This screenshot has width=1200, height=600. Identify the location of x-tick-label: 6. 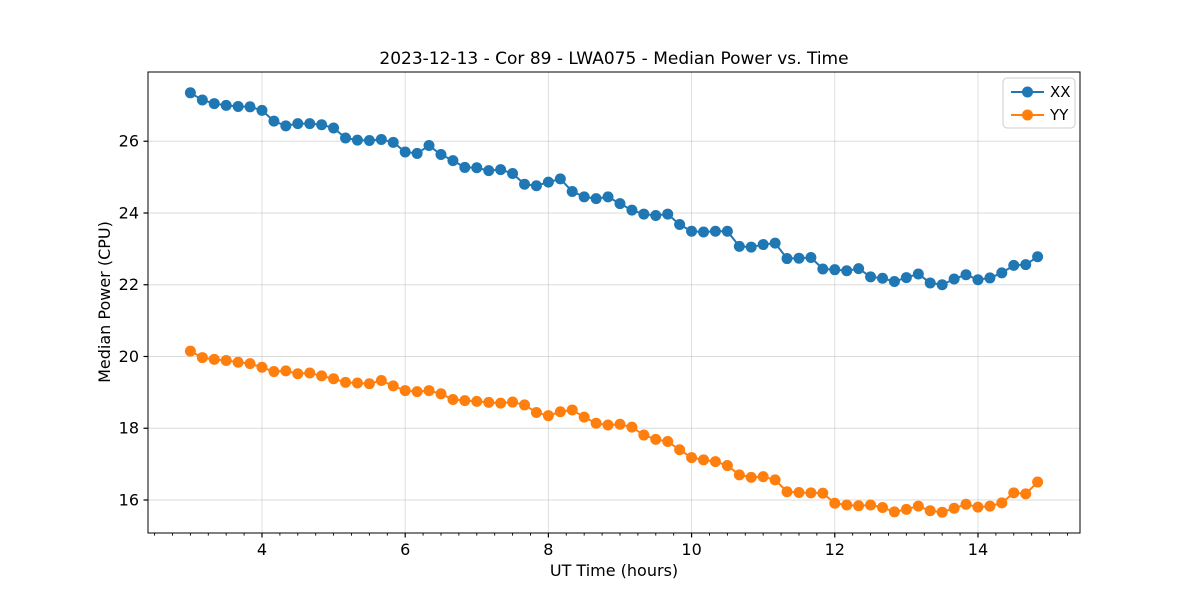
(405, 549).